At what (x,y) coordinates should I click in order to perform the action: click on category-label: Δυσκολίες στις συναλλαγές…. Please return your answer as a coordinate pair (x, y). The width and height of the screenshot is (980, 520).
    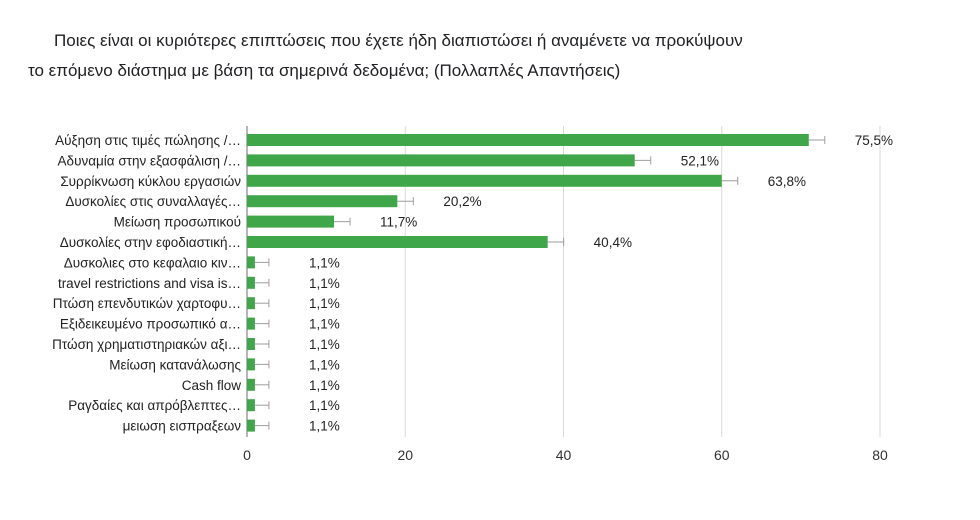
    Looking at the image, I should click on (153, 201).